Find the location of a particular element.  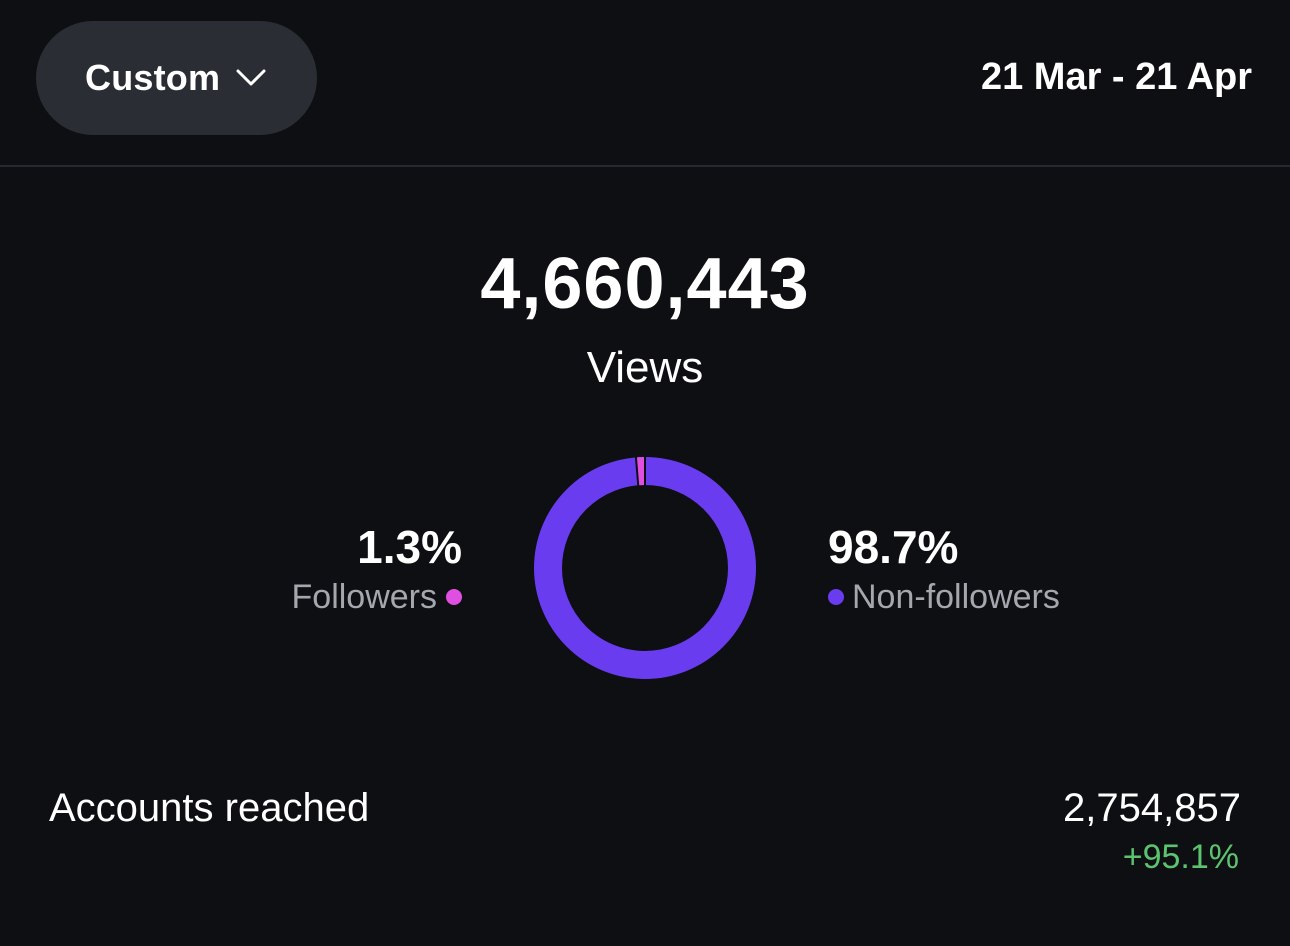

segment-gap is located at coordinates (637, 471).